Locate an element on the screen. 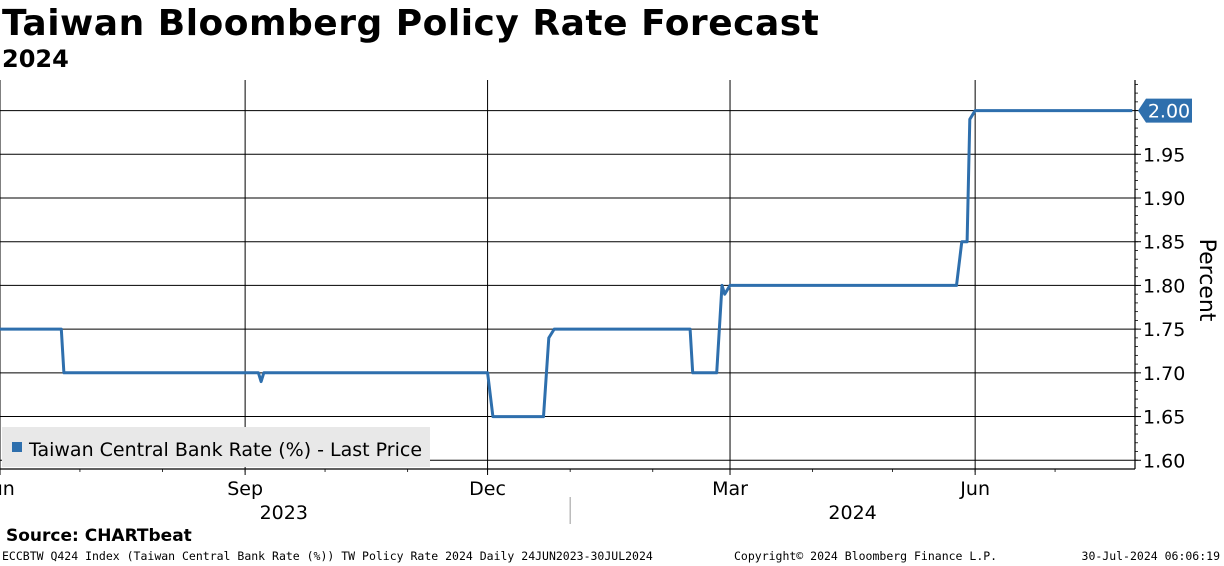 This screenshot has width=1224, height=566. x-axis-ticks: Jun Sep Dec Mar Jun 2023 2024 is located at coordinates (528, 496).